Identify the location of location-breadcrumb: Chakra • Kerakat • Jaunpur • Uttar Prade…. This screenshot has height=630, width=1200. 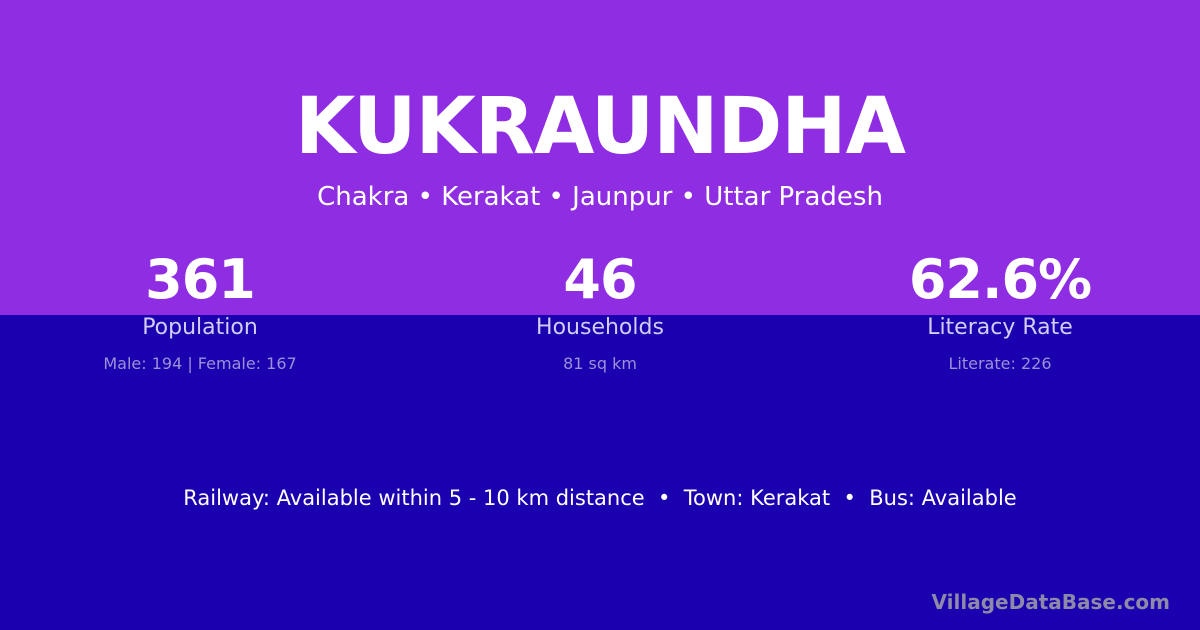
(600, 197).